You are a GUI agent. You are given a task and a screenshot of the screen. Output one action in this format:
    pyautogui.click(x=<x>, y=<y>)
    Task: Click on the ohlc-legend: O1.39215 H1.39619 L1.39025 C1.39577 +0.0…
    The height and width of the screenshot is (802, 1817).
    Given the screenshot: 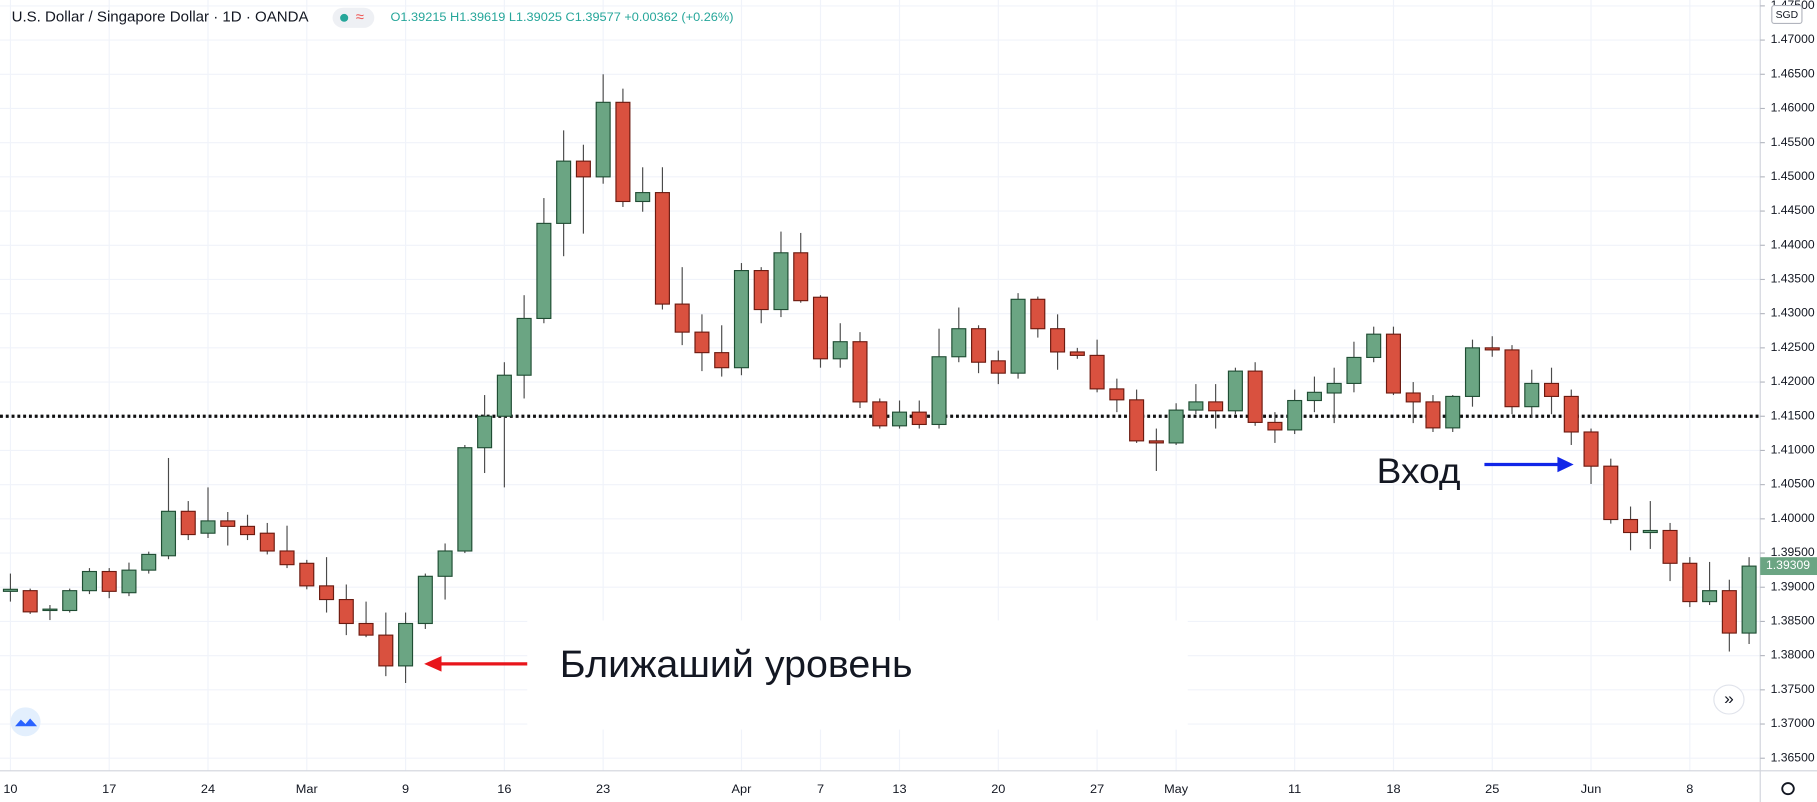 What is the action you would take?
    pyautogui.click(x=562, y=17)
    